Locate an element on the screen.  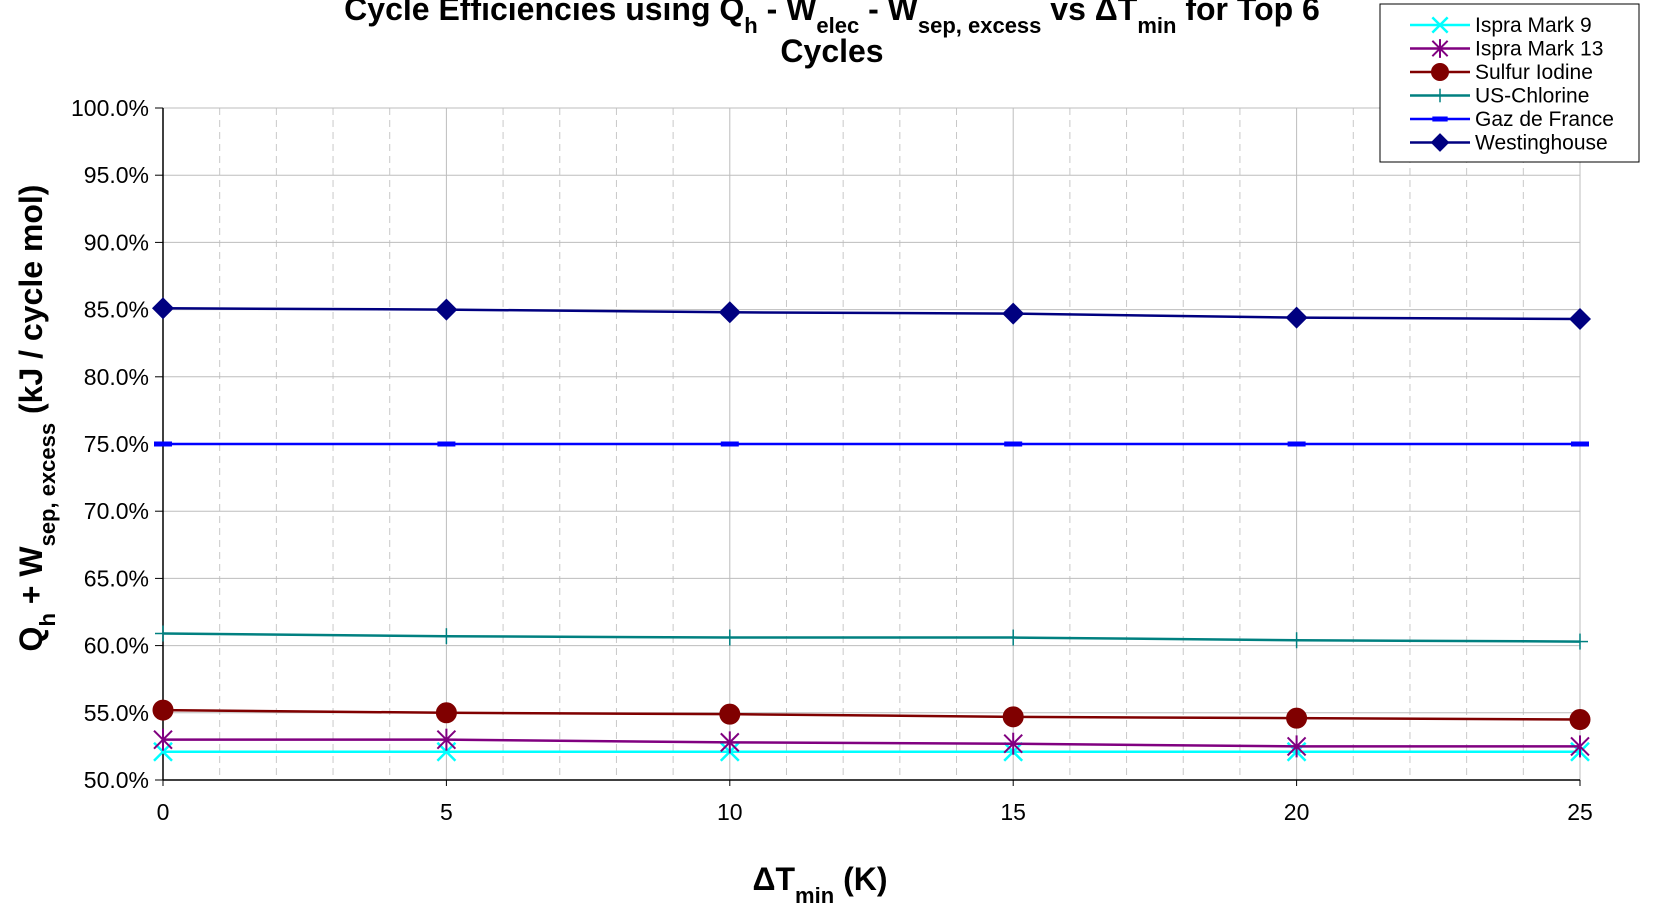
y-tick-label: 55.0% is located at coordinates (116, 713).